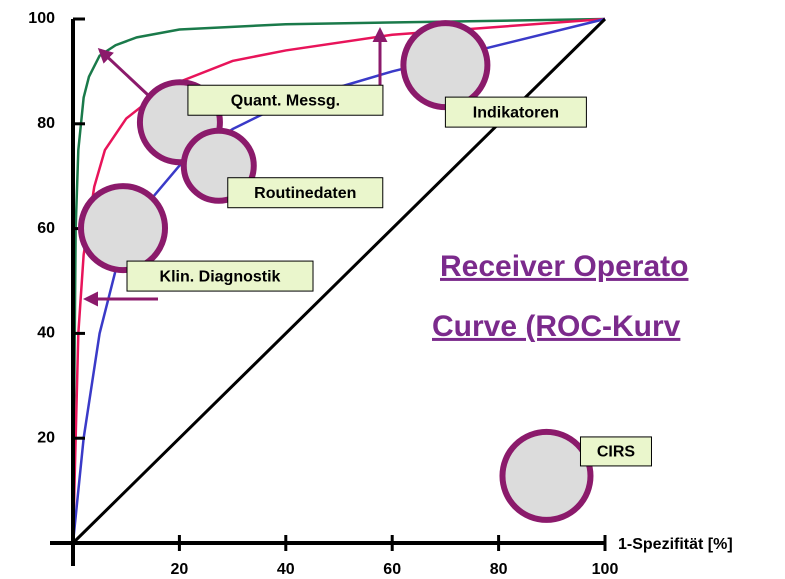 The image size is (785, 579). What do you see at coordinates (605, 569) in the screenshot?
I see `x-tick-label: 100` at bounding box center [605, 569].